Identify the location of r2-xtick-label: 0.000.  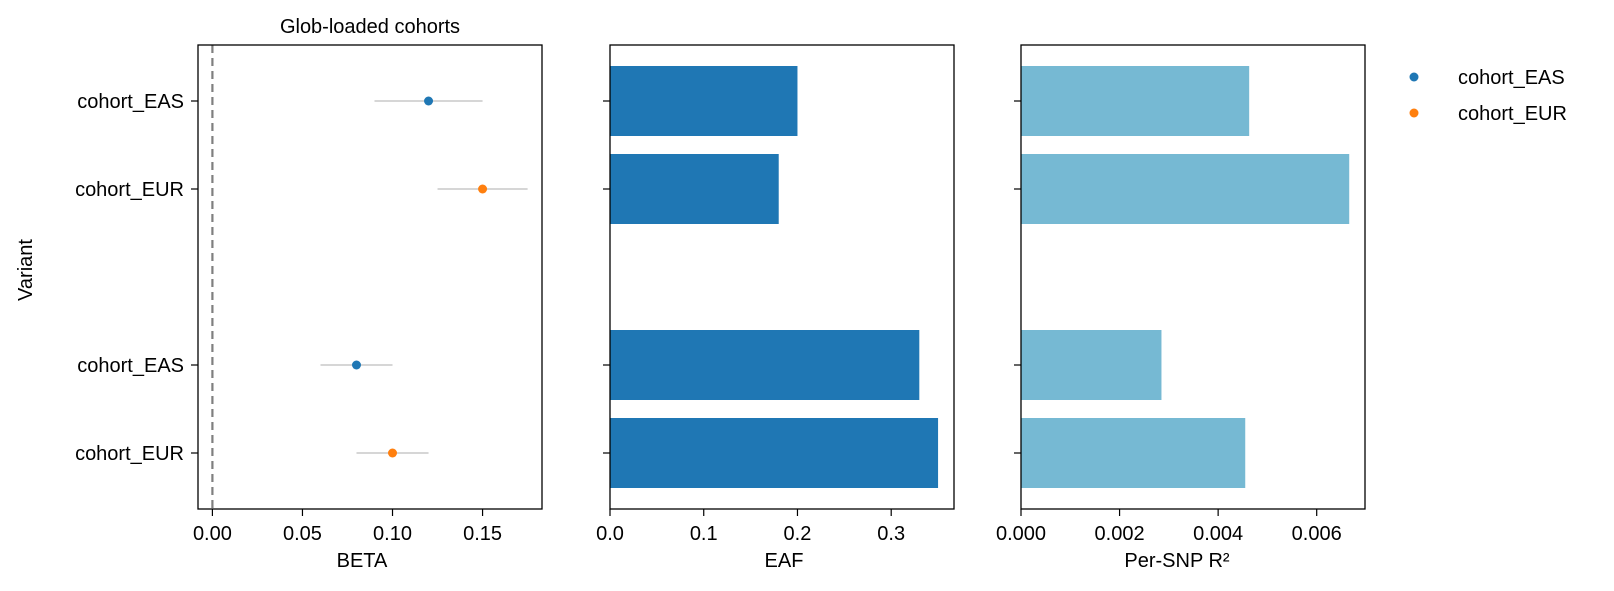
(1021, 534).